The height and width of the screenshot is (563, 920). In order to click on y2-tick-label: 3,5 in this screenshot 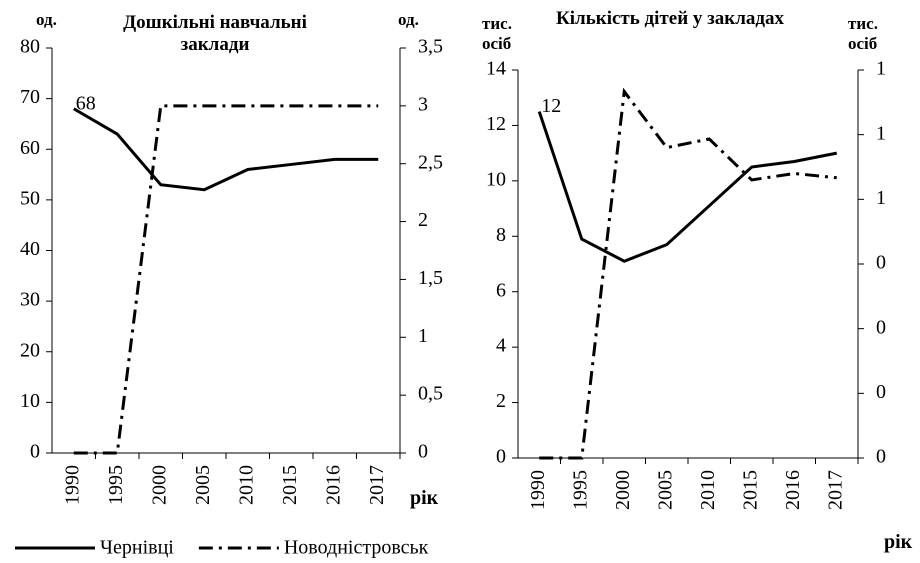, I will do `click(430, 47)`.